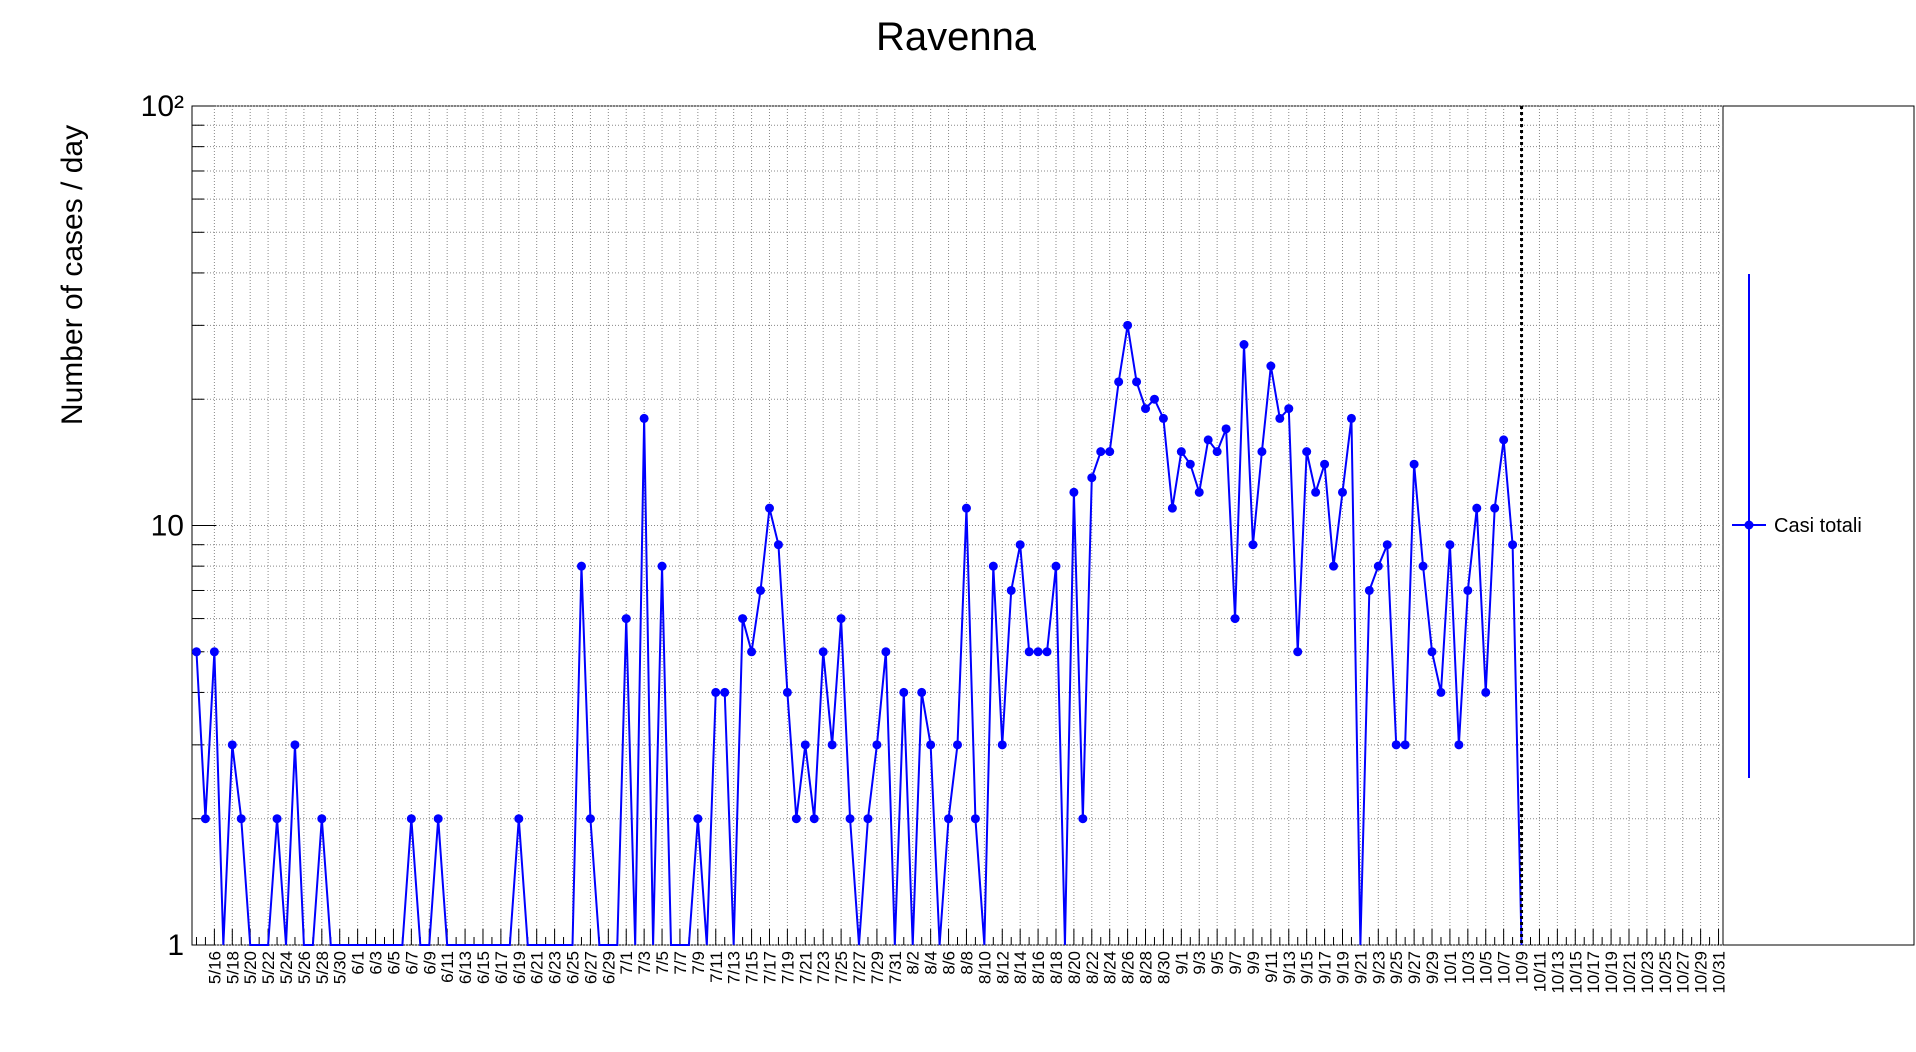 The height and width of the screenshot is (1052, 1916). I want to click on x-tick-label: 8/28, so click(1146, 967).